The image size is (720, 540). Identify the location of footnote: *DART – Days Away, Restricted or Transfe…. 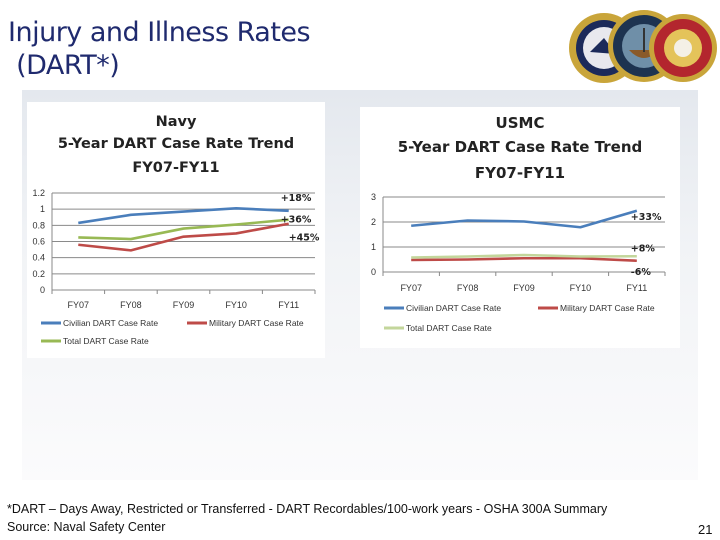
(307, 509).